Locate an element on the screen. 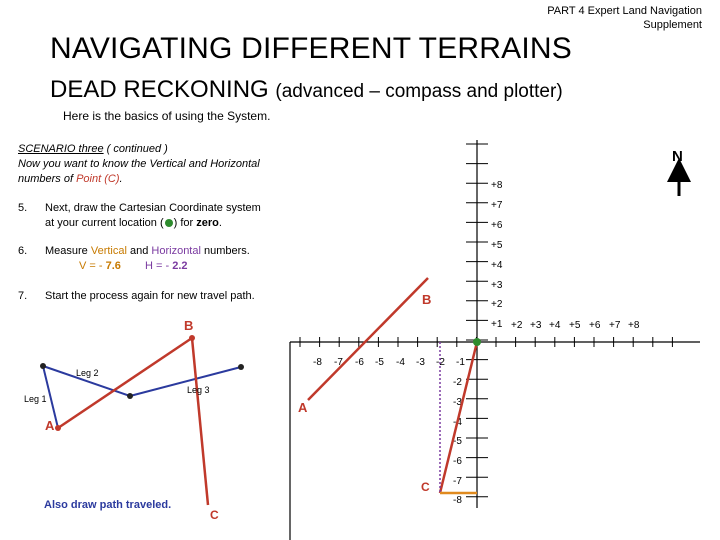 The height and width of the screenshot is (540, 720). x-tick-label: -6 is located at coordinates (359, 362).